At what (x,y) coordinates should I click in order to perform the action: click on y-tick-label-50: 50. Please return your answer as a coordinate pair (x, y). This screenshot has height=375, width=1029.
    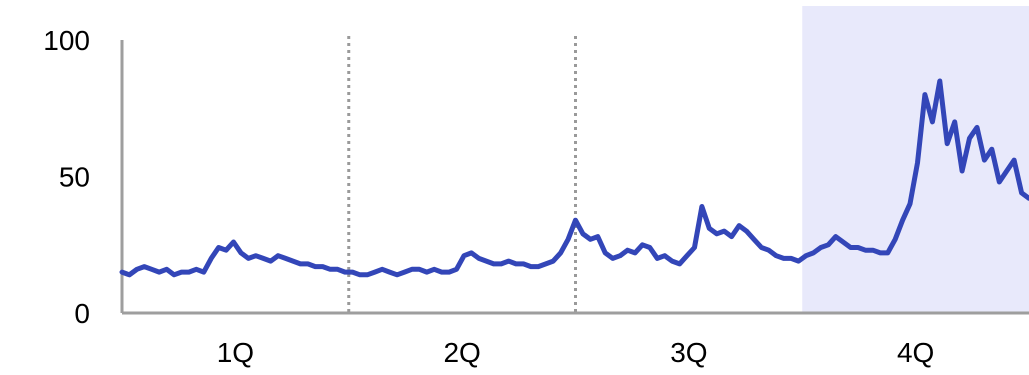
    Looking at the image, I should click on (74, 177).